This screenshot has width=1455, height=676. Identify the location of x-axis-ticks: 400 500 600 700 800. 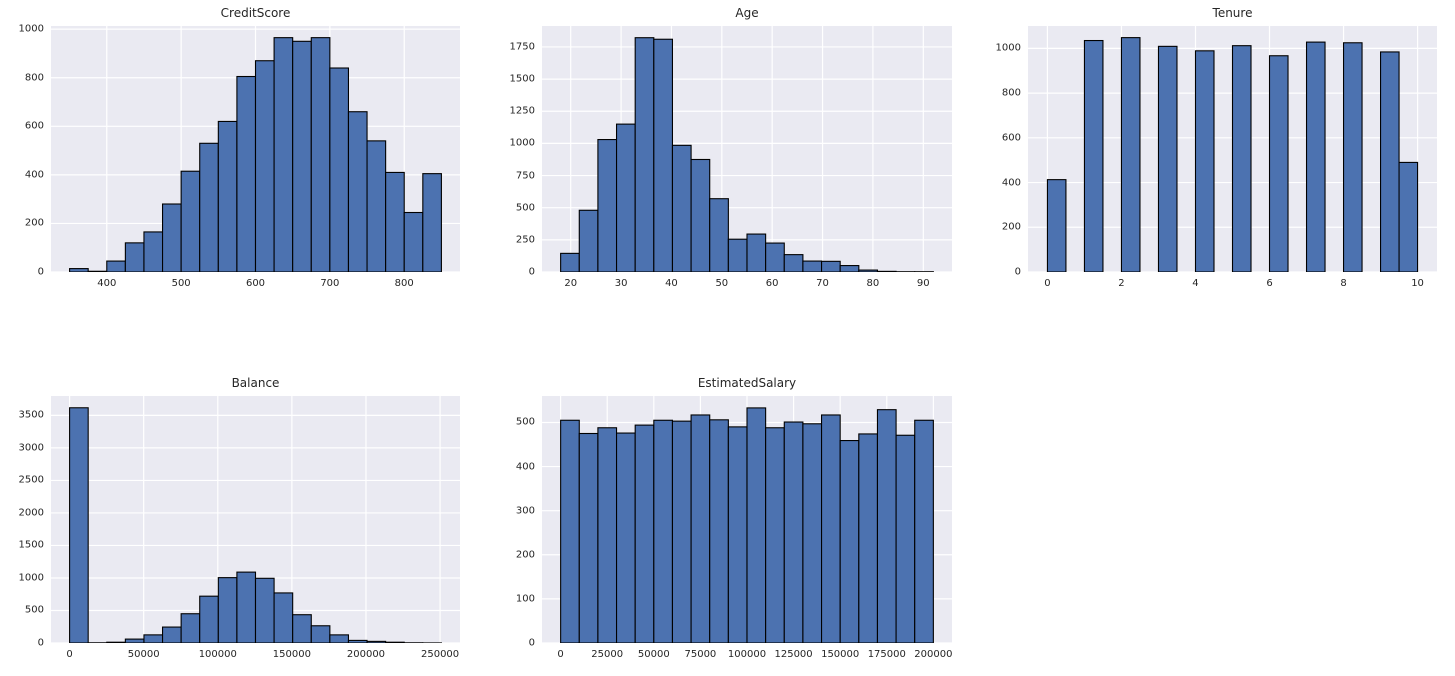
(255, 285).